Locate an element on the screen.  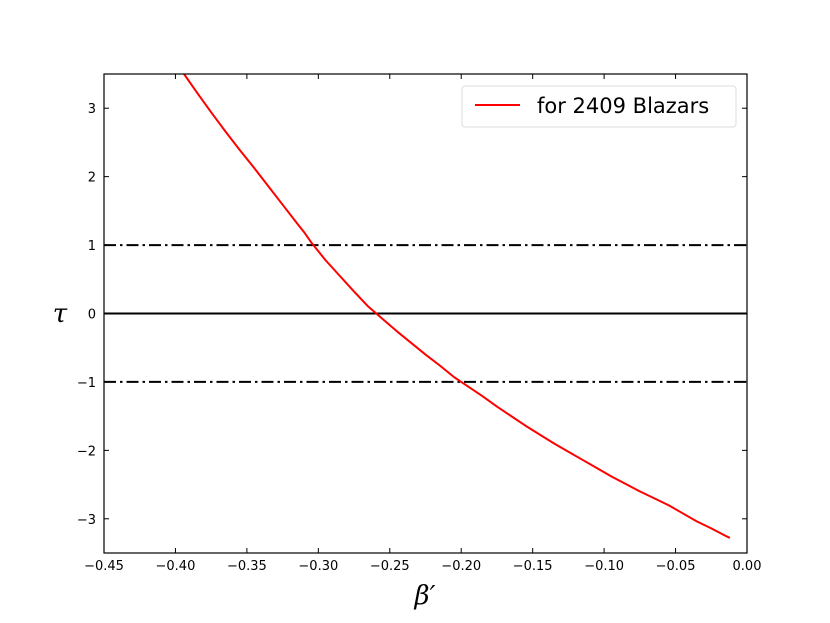
x-tick-label: −0.20 is located at coordinates (461, 566).